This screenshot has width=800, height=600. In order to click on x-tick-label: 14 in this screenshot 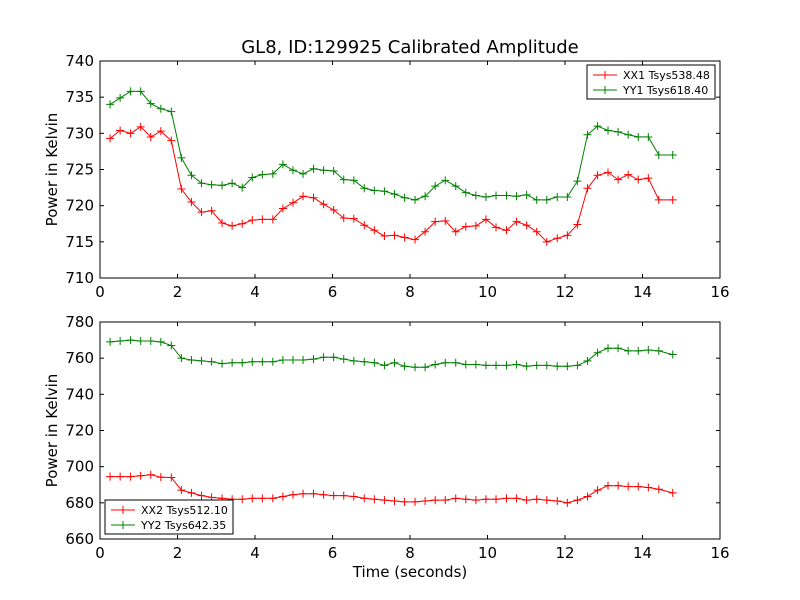, I will do `click(642, 292)`.